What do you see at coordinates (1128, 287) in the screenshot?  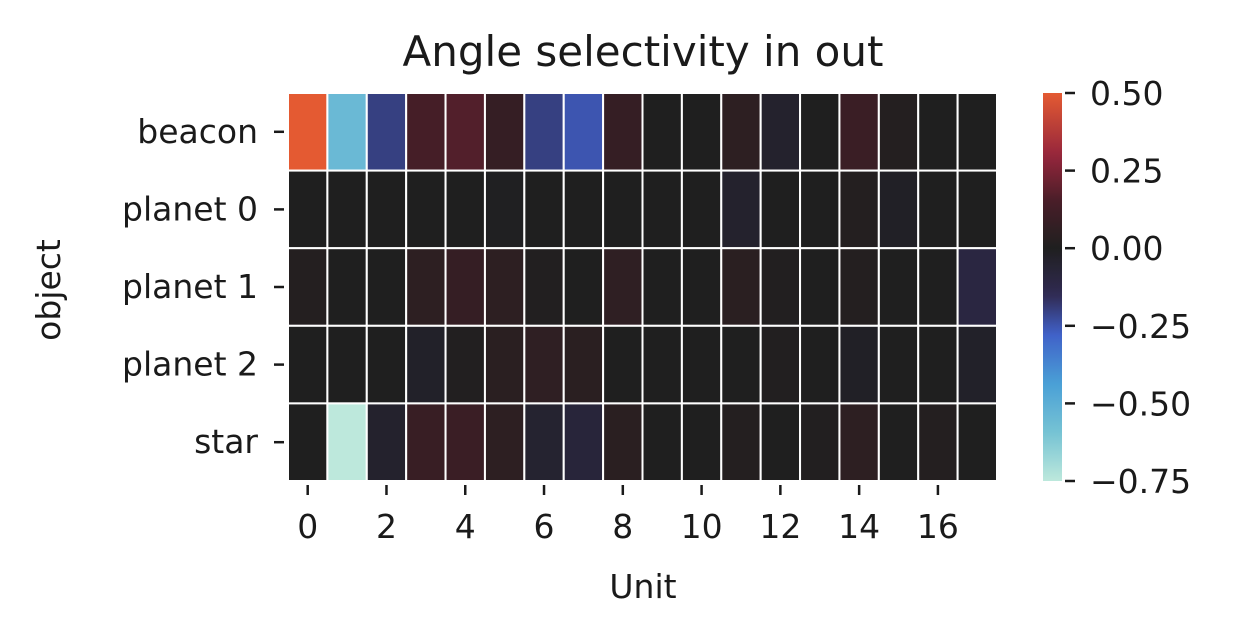 I see `colorbar-ticks: 0.50 0.25 0.00 −0.25 −0.50 −0.75` at bounding box center [1128, 287].